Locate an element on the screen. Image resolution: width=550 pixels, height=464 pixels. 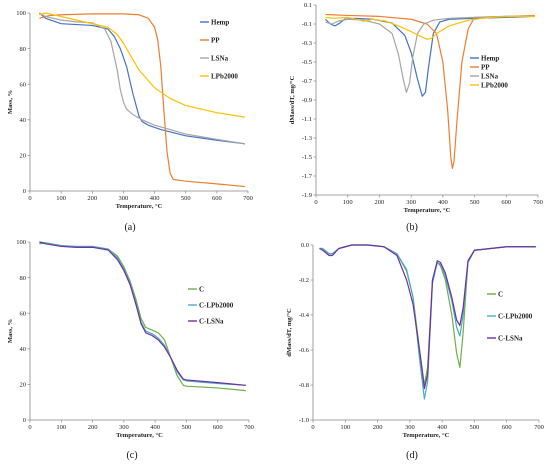
y-tick-label: -0.9 is located at coordinates (307, 100).